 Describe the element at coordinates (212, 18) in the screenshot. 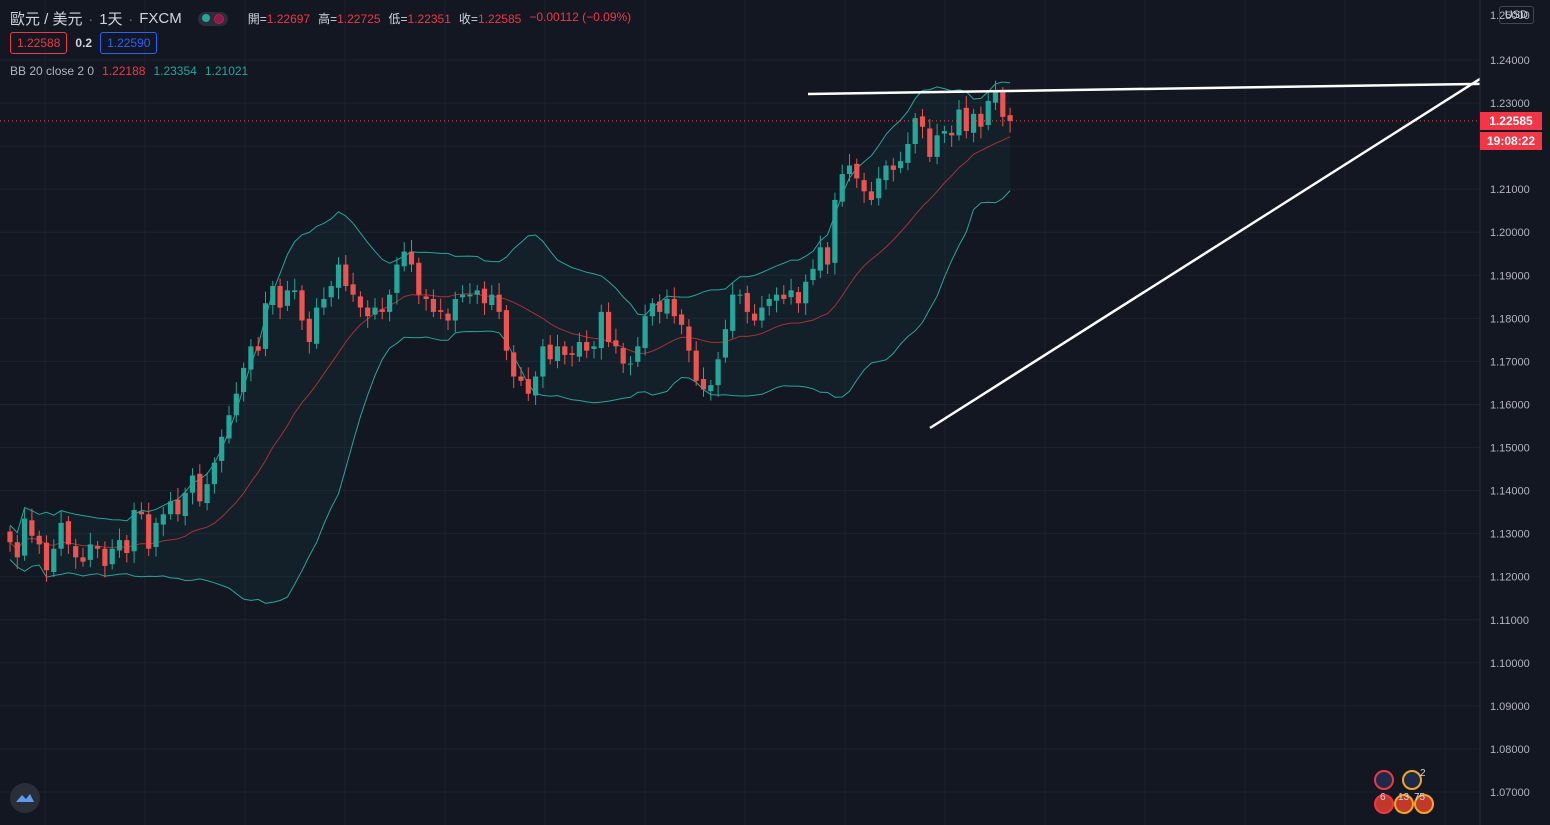

I see `market-status-toggle` at that location.